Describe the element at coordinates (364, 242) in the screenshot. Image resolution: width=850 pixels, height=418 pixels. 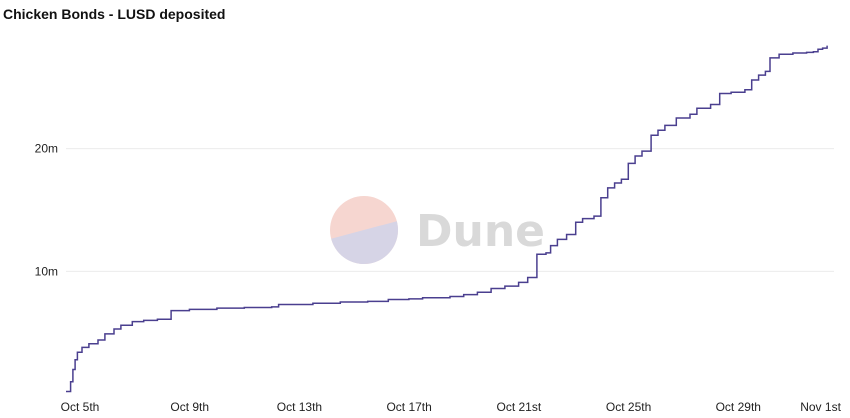
I see `watermark-logo-bottom` at that location.